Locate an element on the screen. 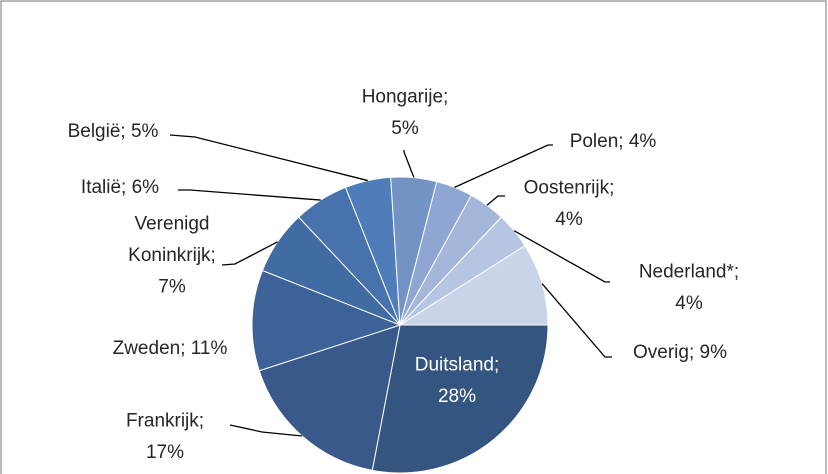 The width and height of the screenshot is (828, 474). data-label: Zweden; 11% is located at coordinates (170, 348).